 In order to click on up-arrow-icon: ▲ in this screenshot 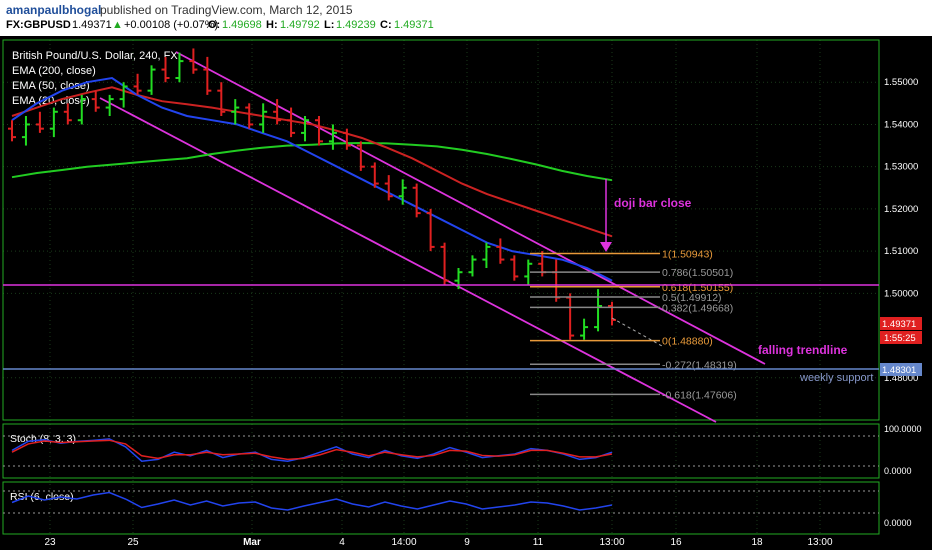, I will do `click(117, 25)`.